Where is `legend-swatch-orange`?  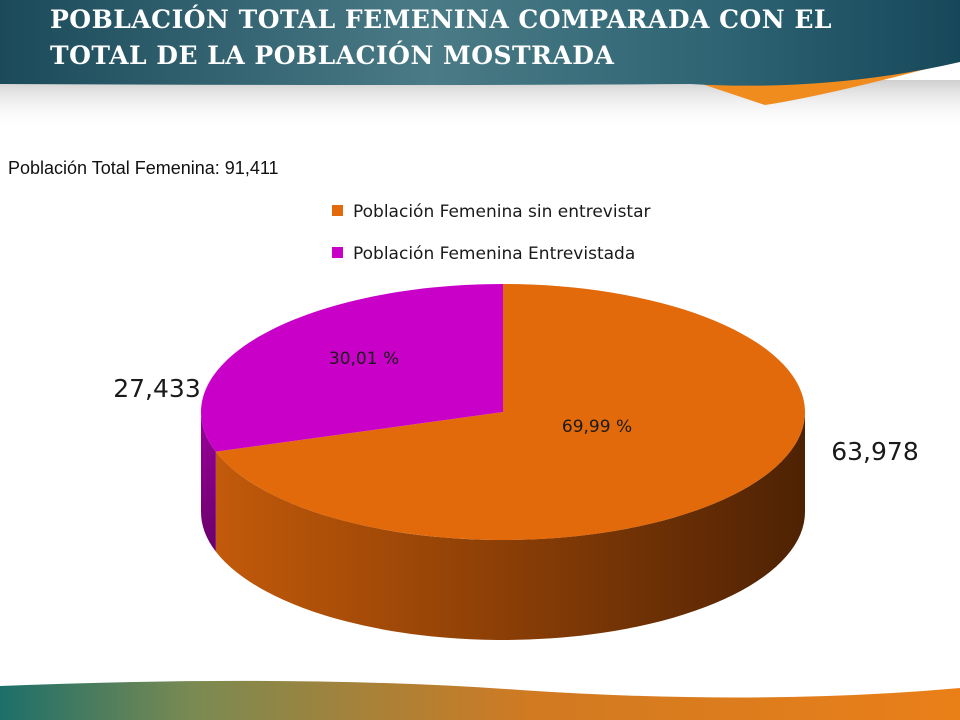
legend-swatch-orange is located at coordinates (337, 210).